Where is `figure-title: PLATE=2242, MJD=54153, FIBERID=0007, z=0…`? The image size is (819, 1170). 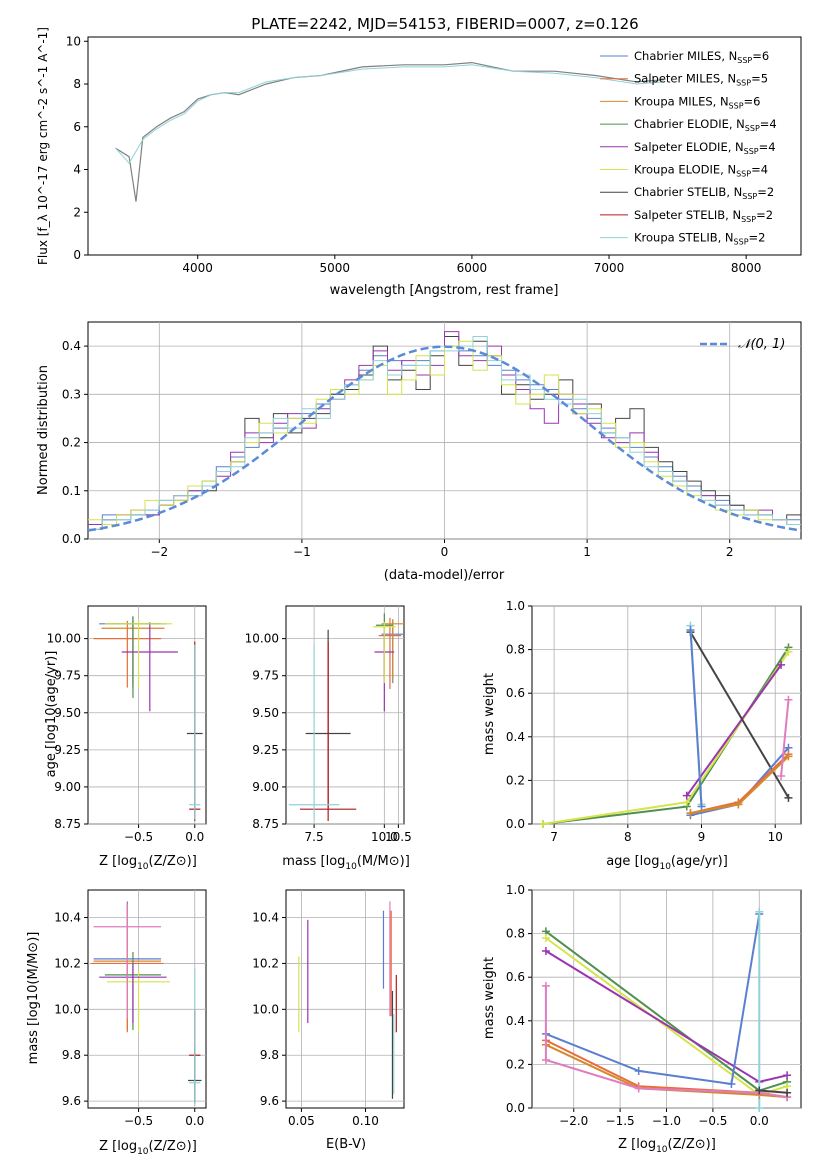 figure-title: PLATE=2242, MJD=54153, FIBERID=0007, z=0… is located at coordinates (444, 24).